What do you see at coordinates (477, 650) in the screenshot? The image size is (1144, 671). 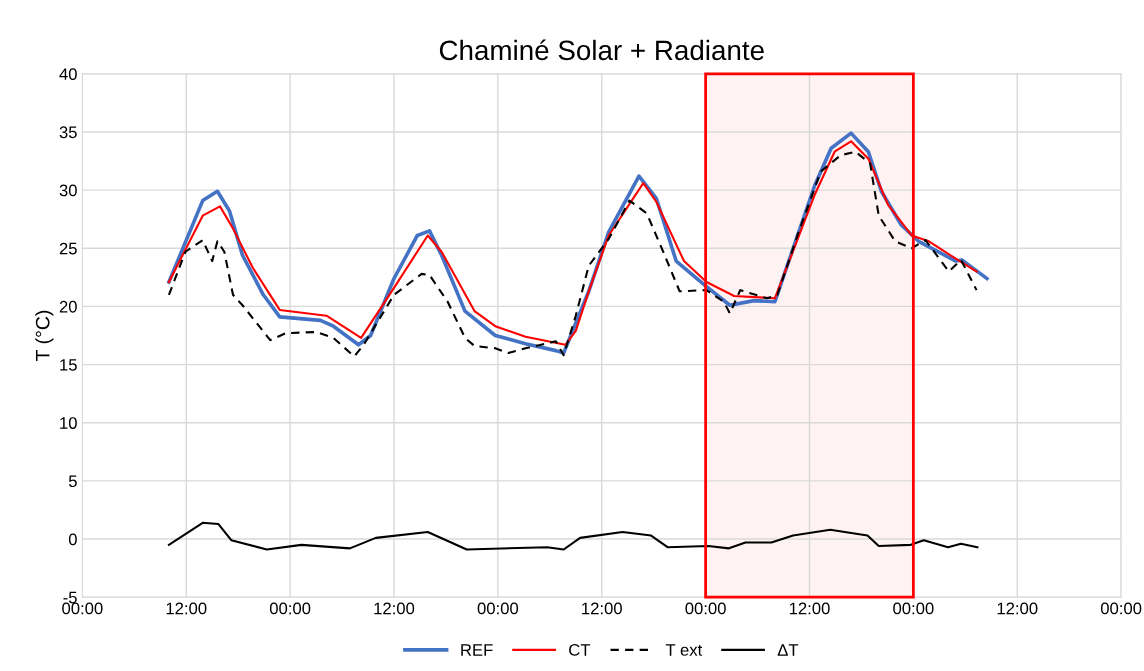 I see `legend-label: REF` at bounding box center [477, 650].